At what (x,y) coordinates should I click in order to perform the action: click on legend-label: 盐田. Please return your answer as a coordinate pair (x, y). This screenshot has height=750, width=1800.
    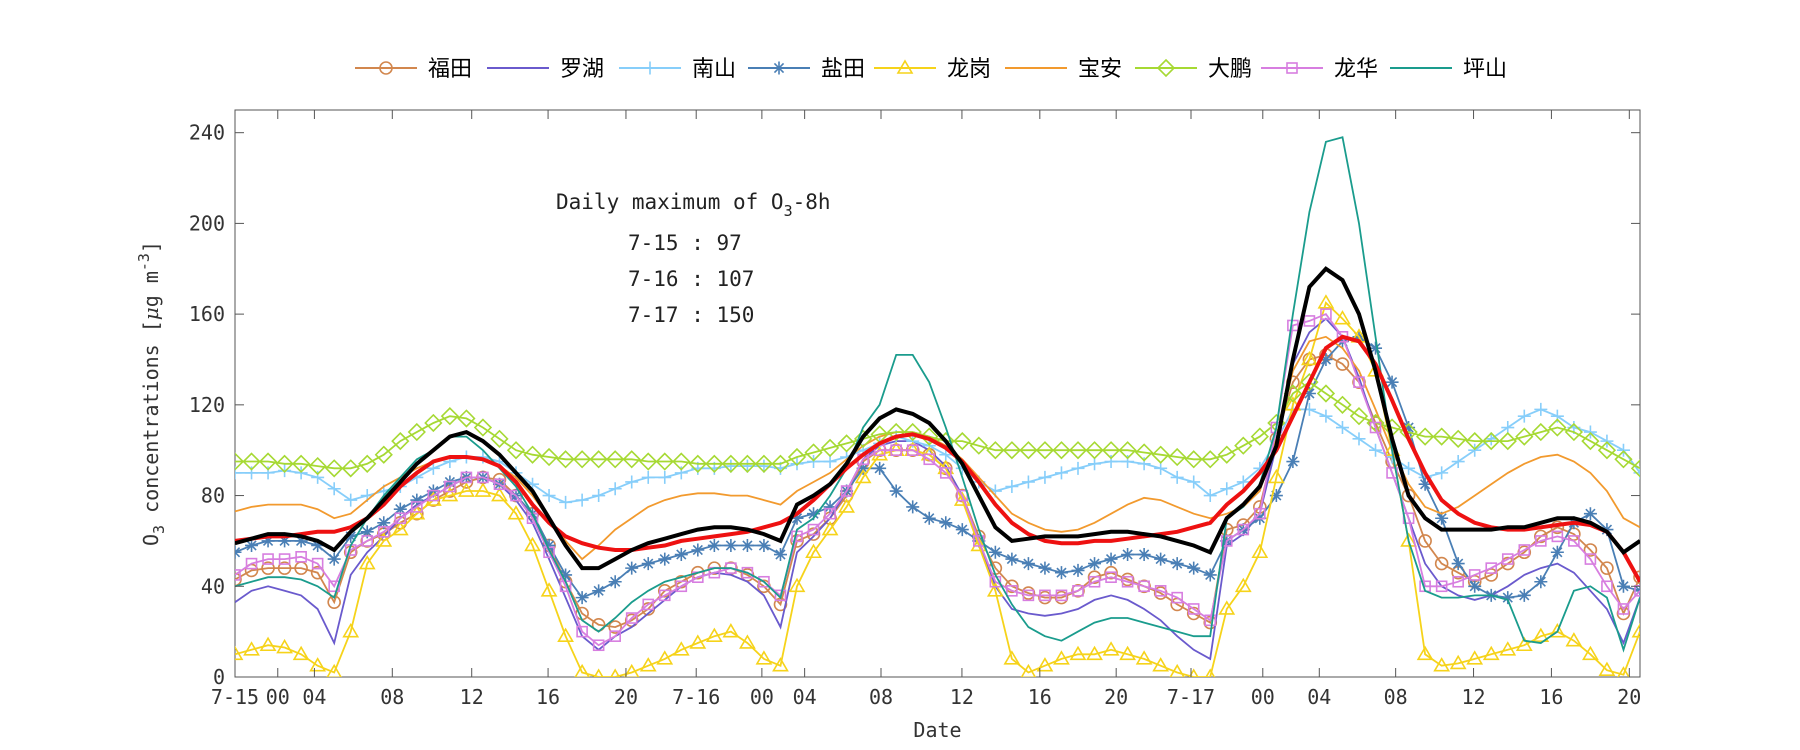
    Looking at the image, I should click on (843, 69).